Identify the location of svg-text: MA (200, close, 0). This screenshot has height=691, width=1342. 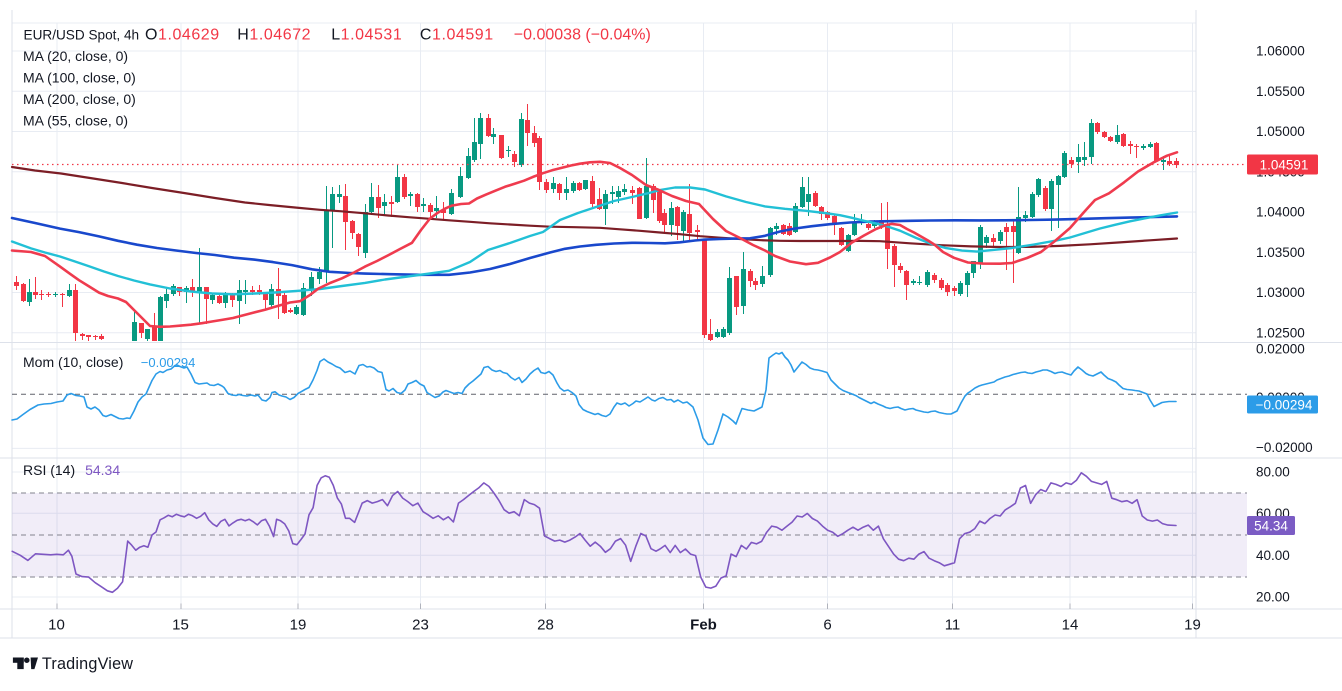
(79, 99).